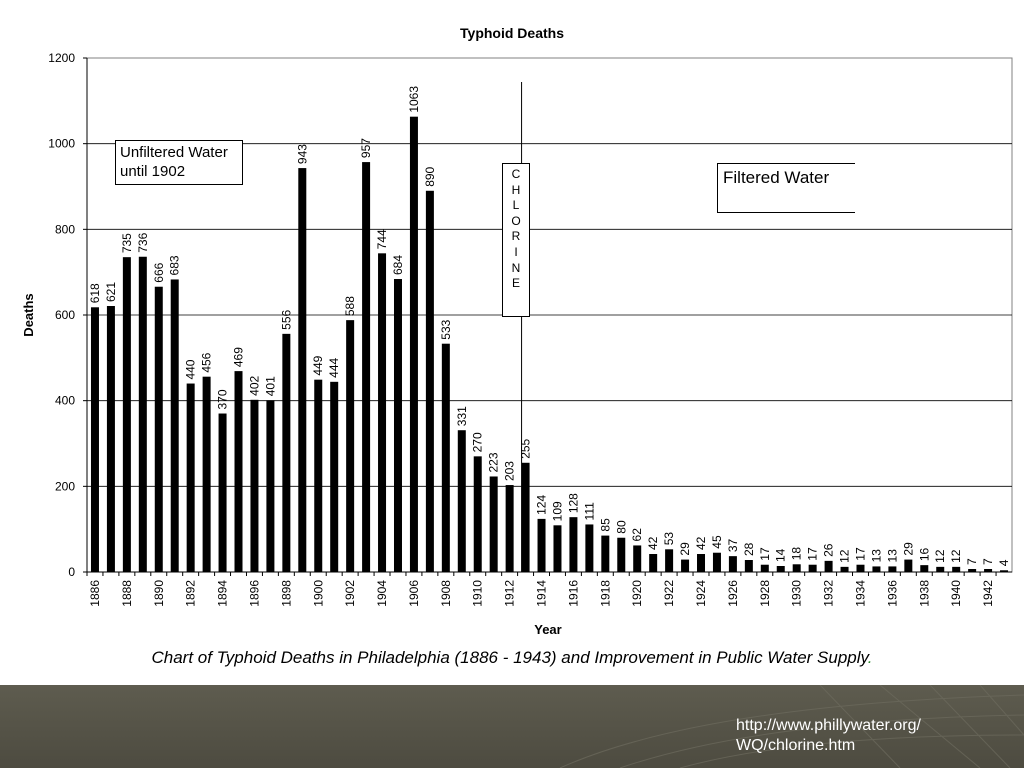 This screenshot has height=768, width=1024. What do you see at coordinates (516, 251) in the screenshot?
I see `chlorine-letter: I` at bounding box center [516, 251].